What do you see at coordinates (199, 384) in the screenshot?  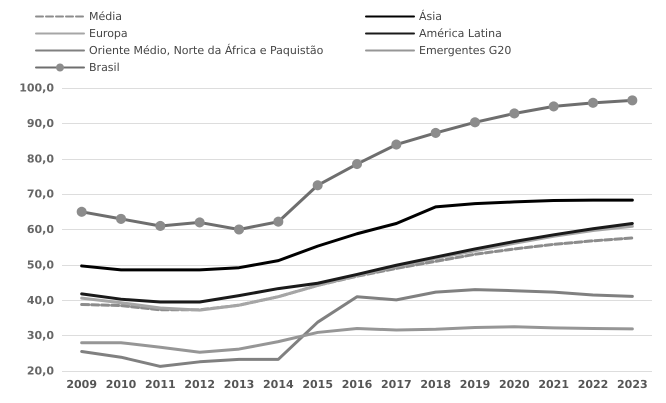 I see `x-tick-label: 2012` at bounding box center [199, 384].